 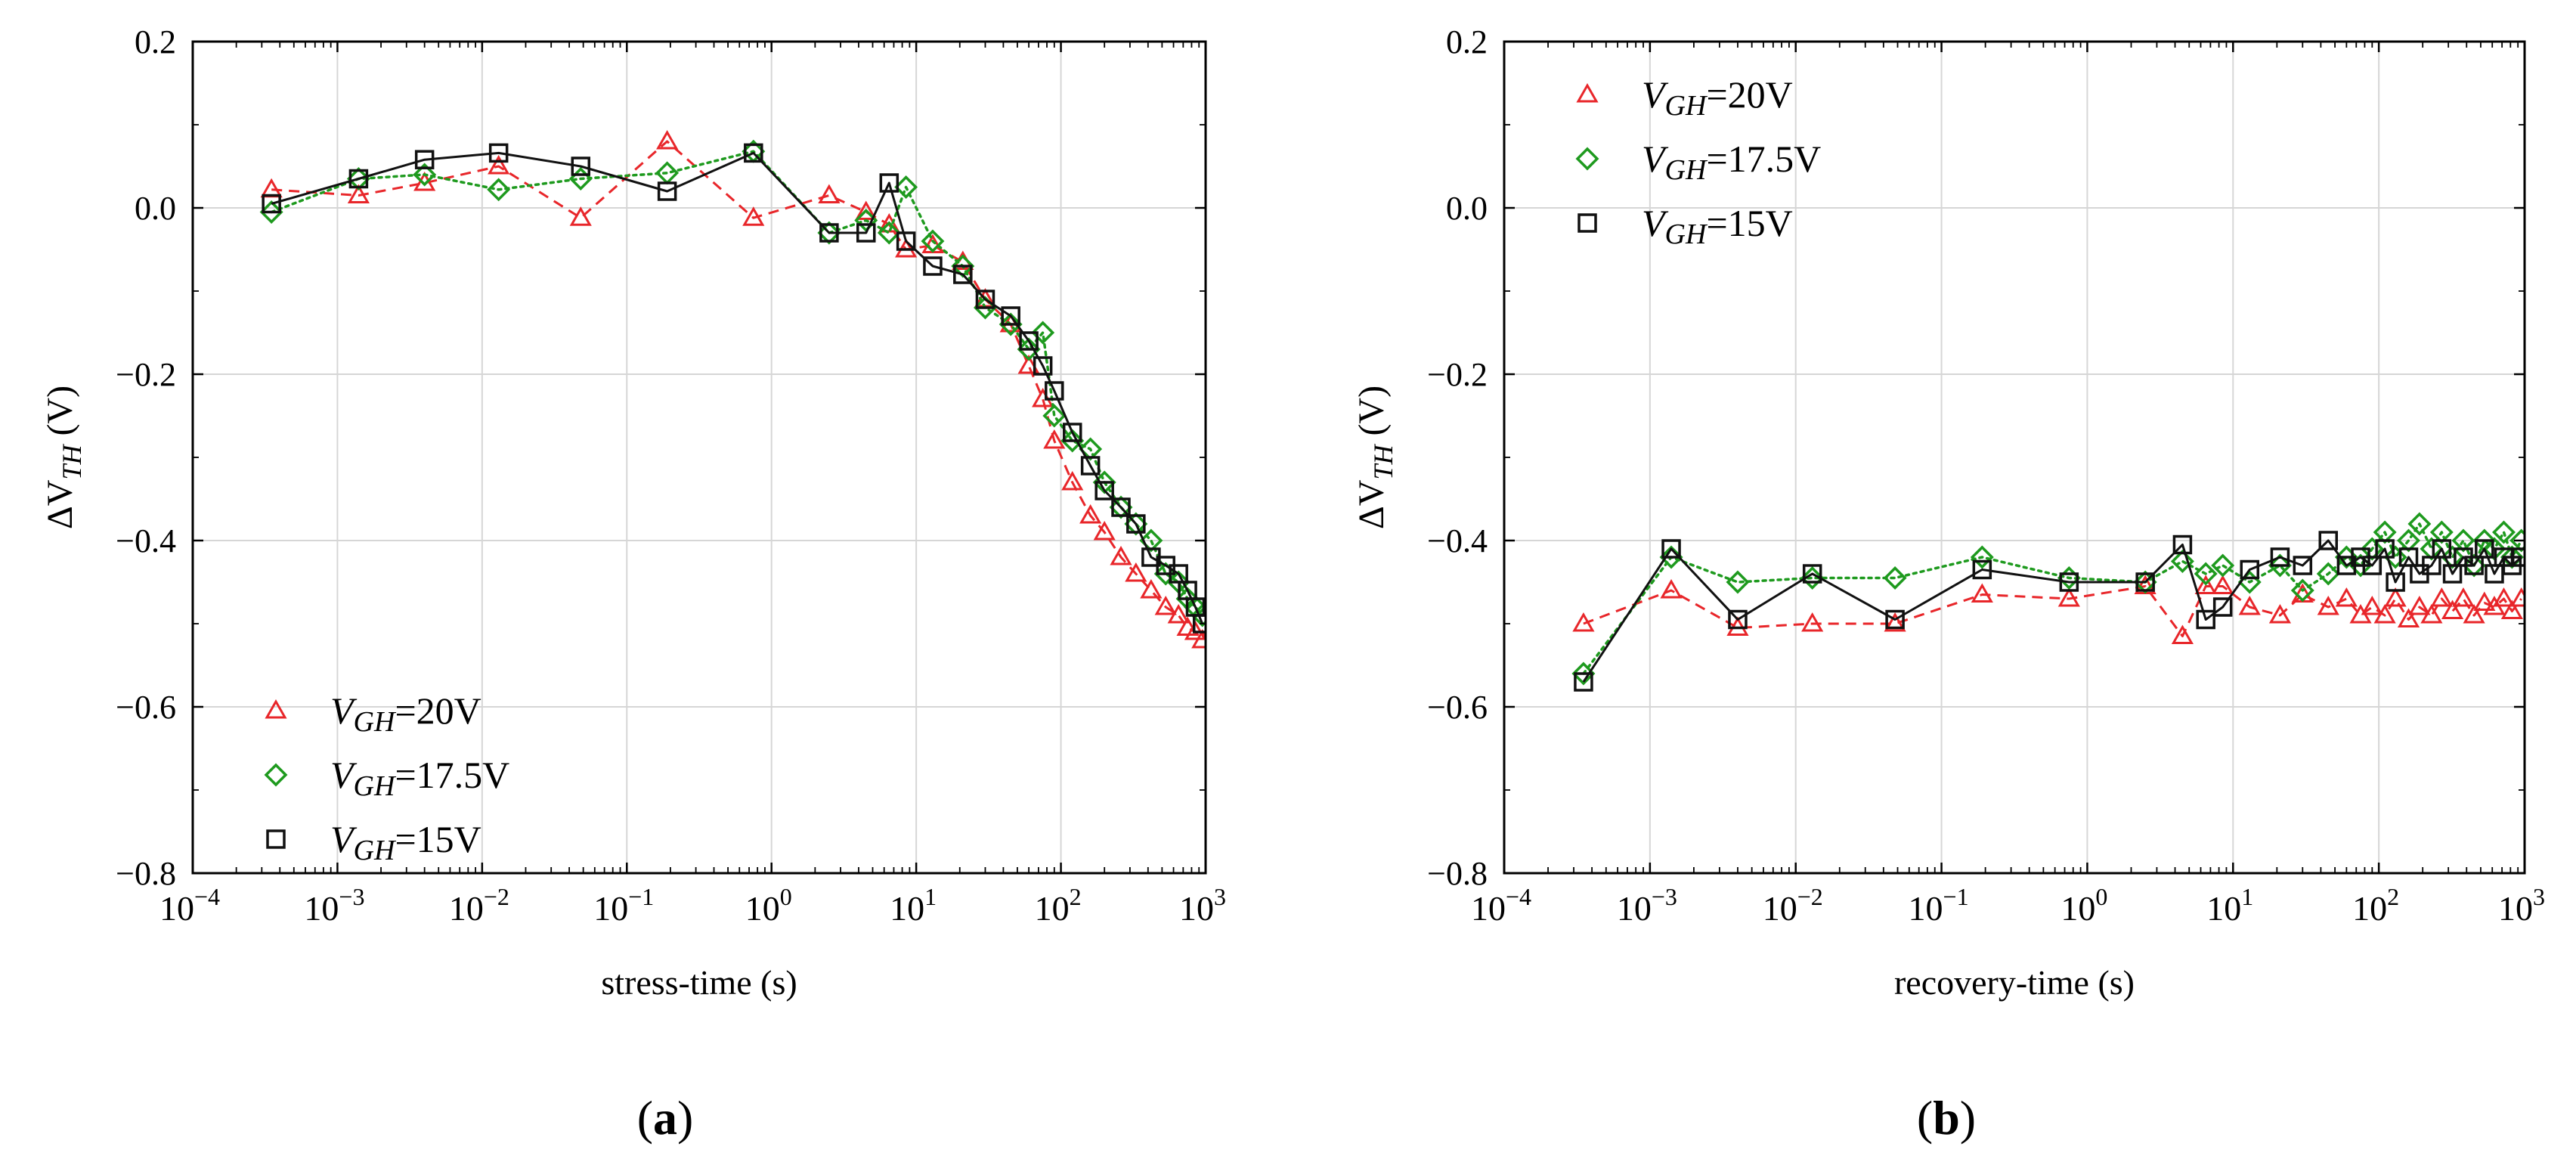 What do you see at coordinates (1793, 905) in the screenshot?
I see `x-tick-label: 10⁻²` at bounding box center [1793, 905].